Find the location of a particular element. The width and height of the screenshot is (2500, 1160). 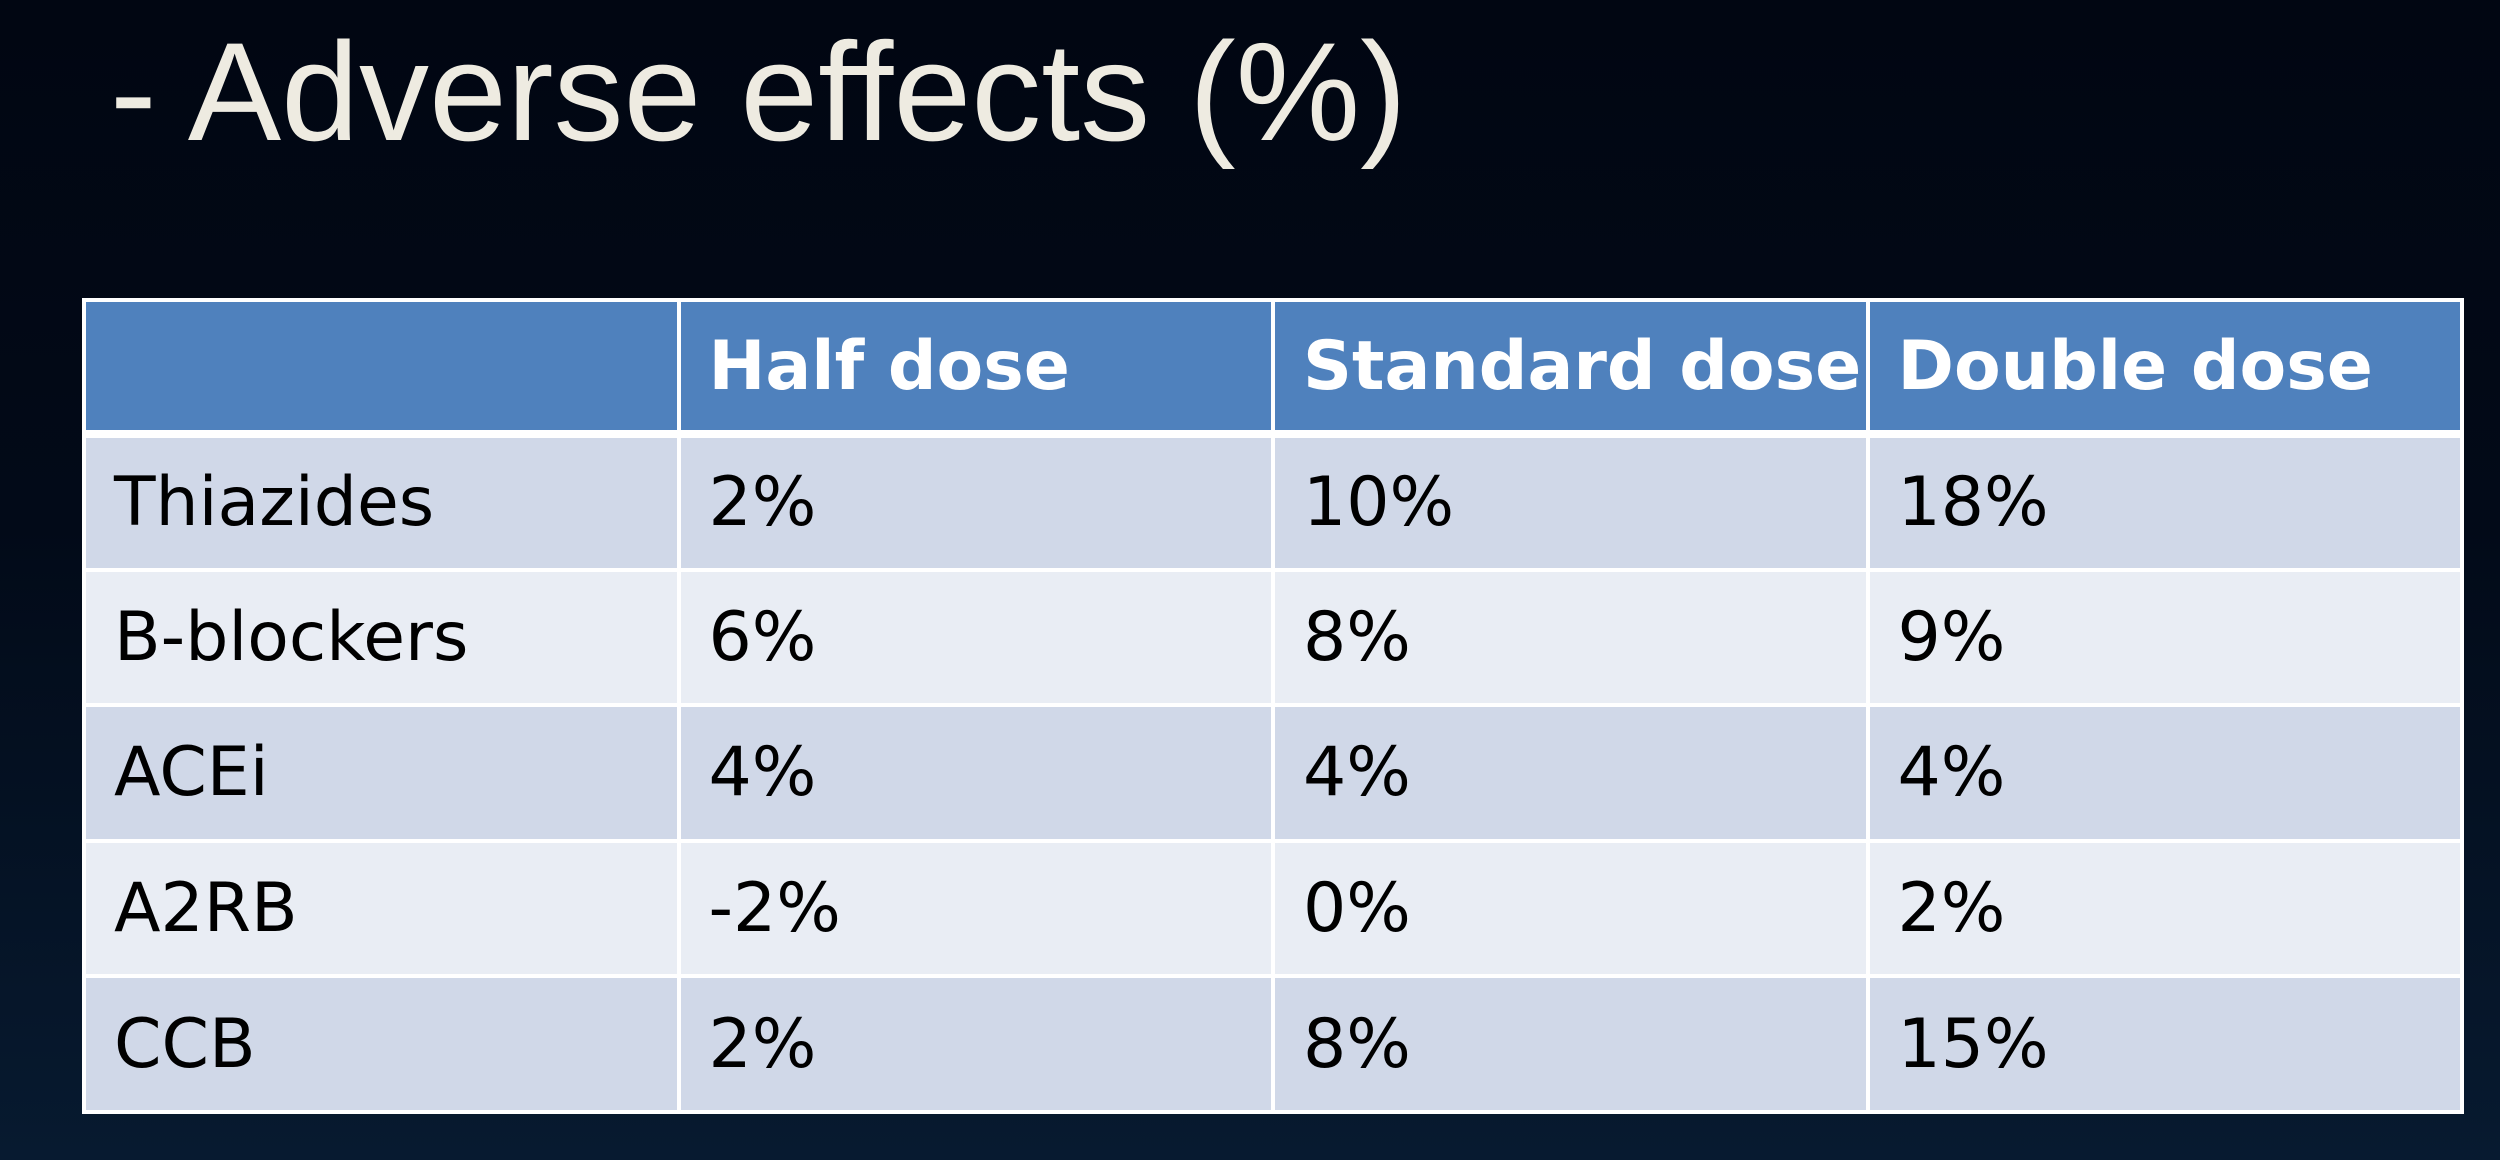

double-dose-cell: 18% is located at coordinates (2164, 502).